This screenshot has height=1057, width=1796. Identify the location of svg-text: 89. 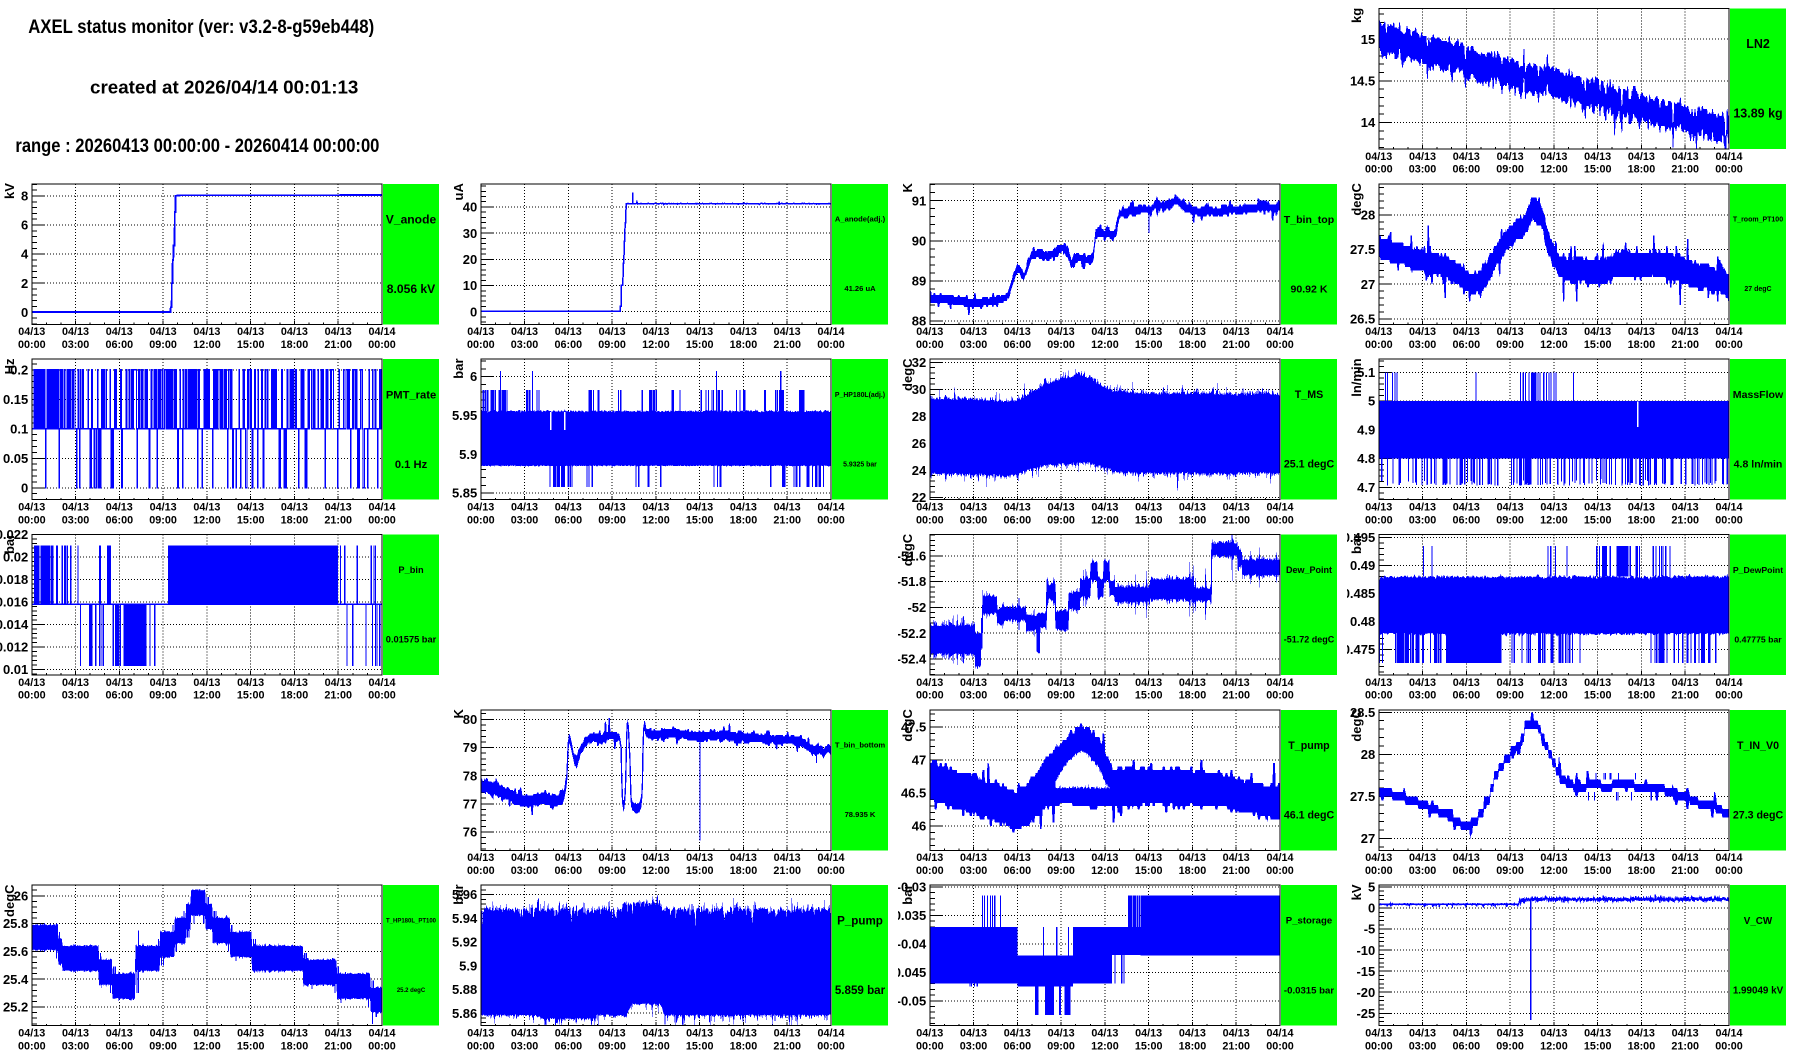
(919, 281).